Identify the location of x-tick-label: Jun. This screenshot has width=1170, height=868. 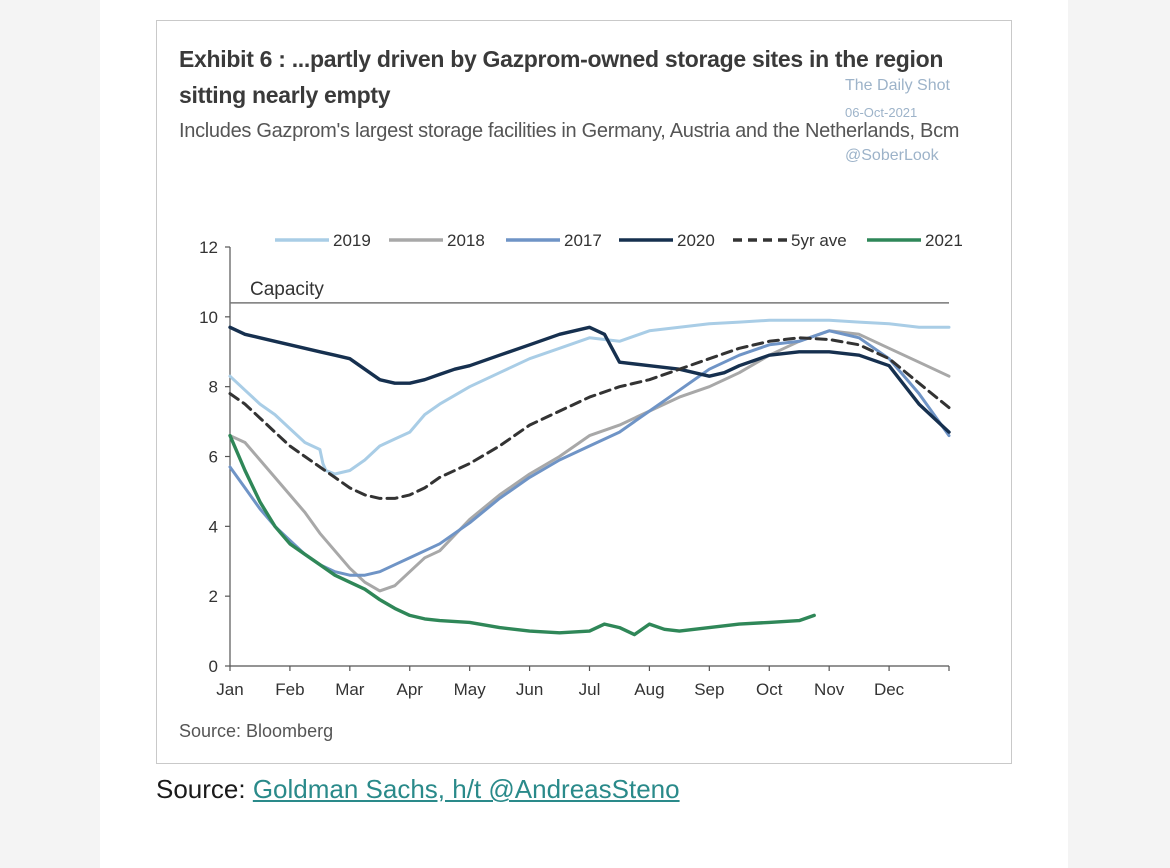
(529, 689).